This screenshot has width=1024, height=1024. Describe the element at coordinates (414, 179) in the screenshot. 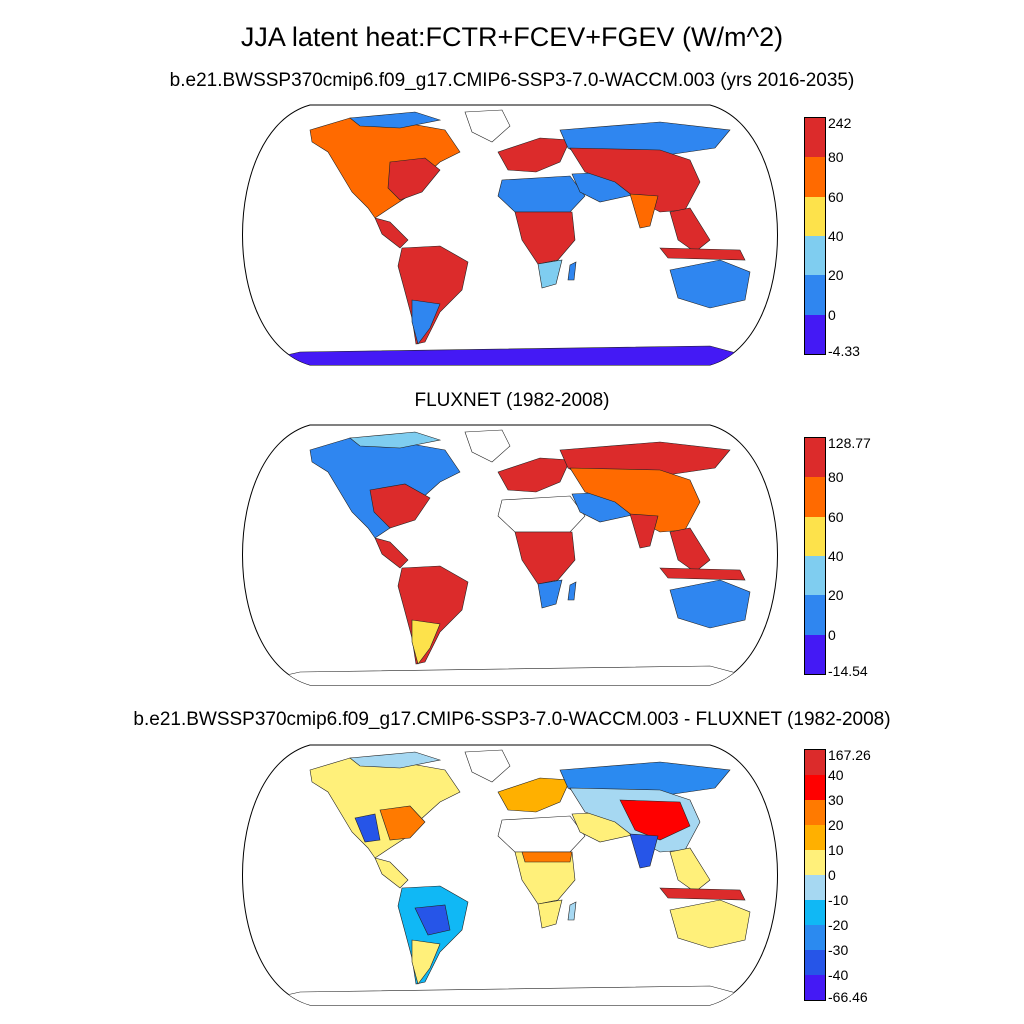

I see `north-america-east` at that location.